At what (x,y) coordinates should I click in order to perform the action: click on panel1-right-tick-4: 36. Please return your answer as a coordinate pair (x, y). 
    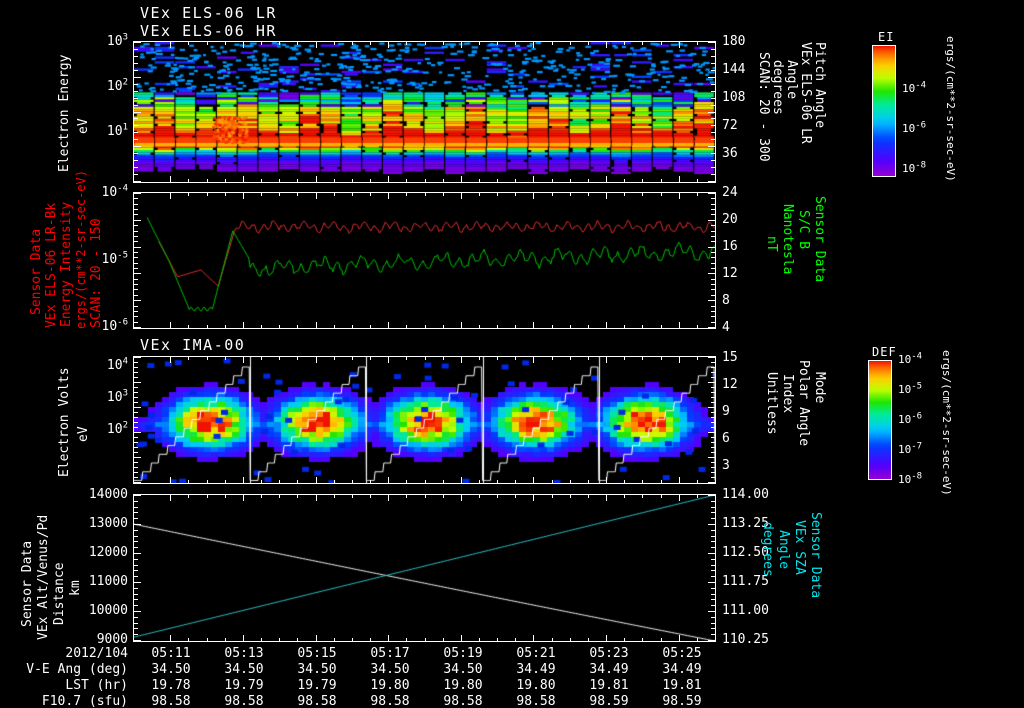
    Looking at the image, I should click on (730, 153).